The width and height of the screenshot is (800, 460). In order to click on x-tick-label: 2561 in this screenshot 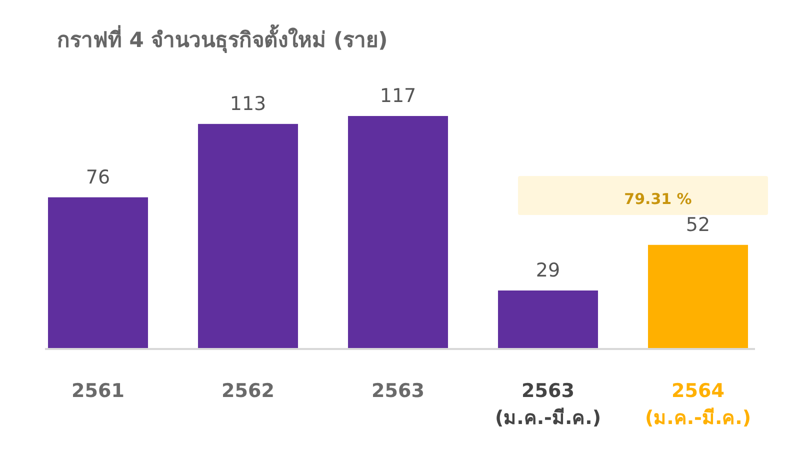, I will do `click(98, 391)`.